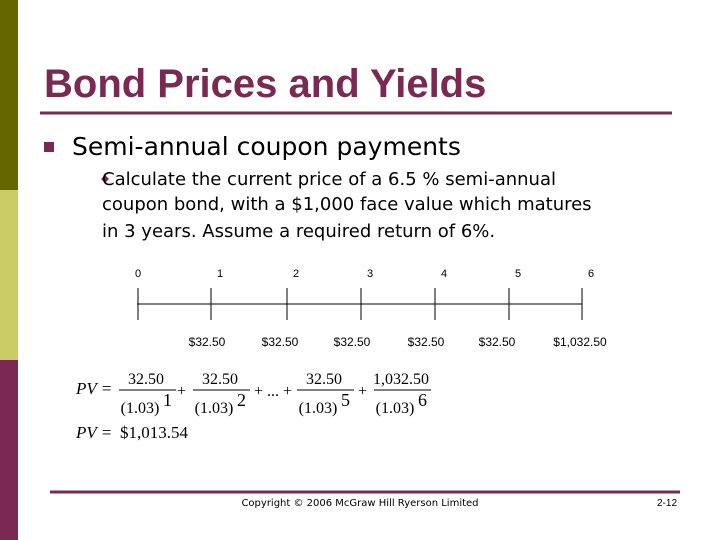 This screenshot has width=720, height=540. What do you see at coordinates (422, 400) in the screenshot?
I see `exponent: 6` at bounding box center [422, 400].